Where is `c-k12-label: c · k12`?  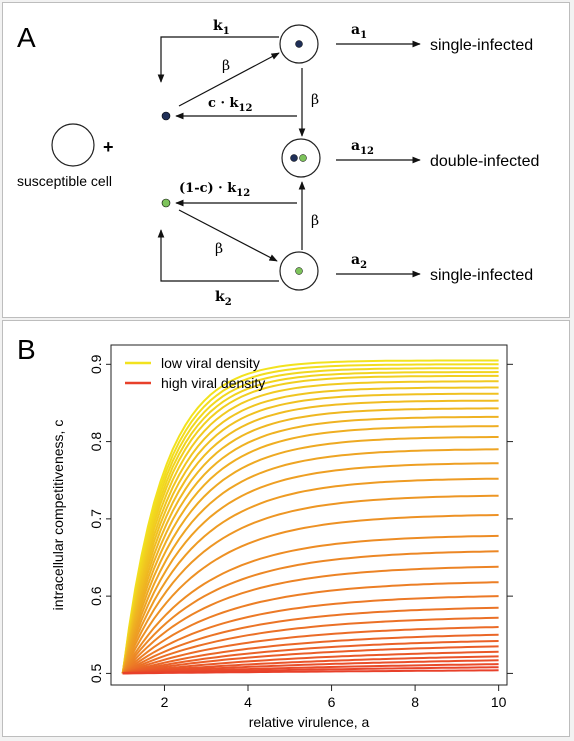 c-k12-label: c · k12 is located at coordinates (230, 105).